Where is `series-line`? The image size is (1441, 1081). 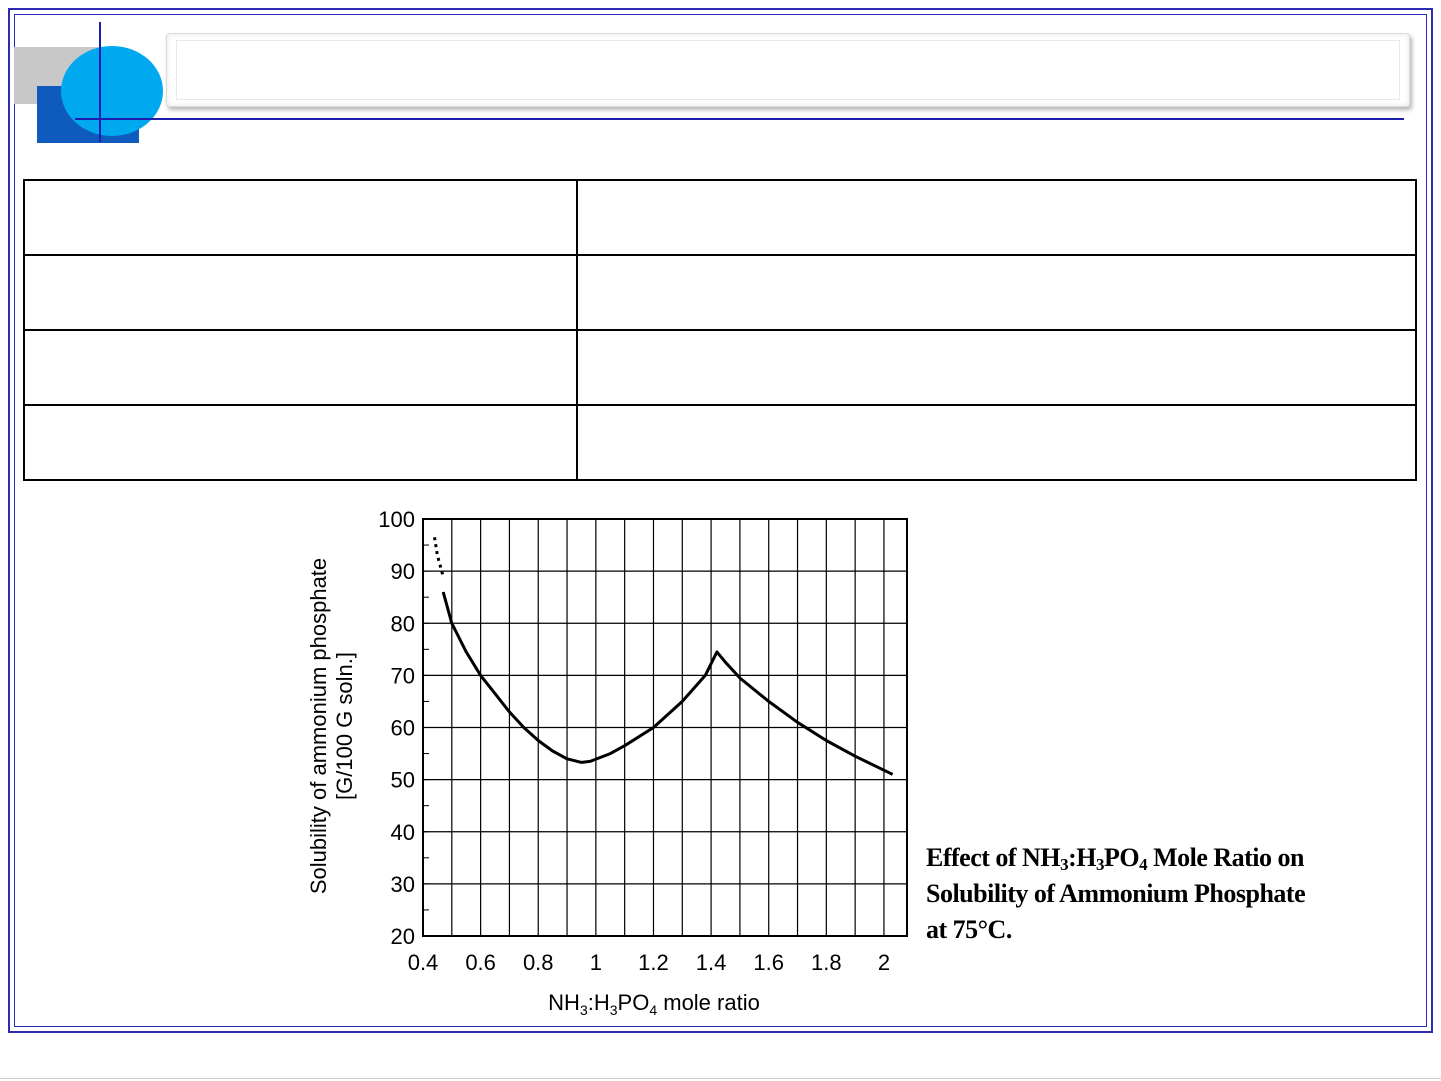
series-line is located at coordinates (667, 683).